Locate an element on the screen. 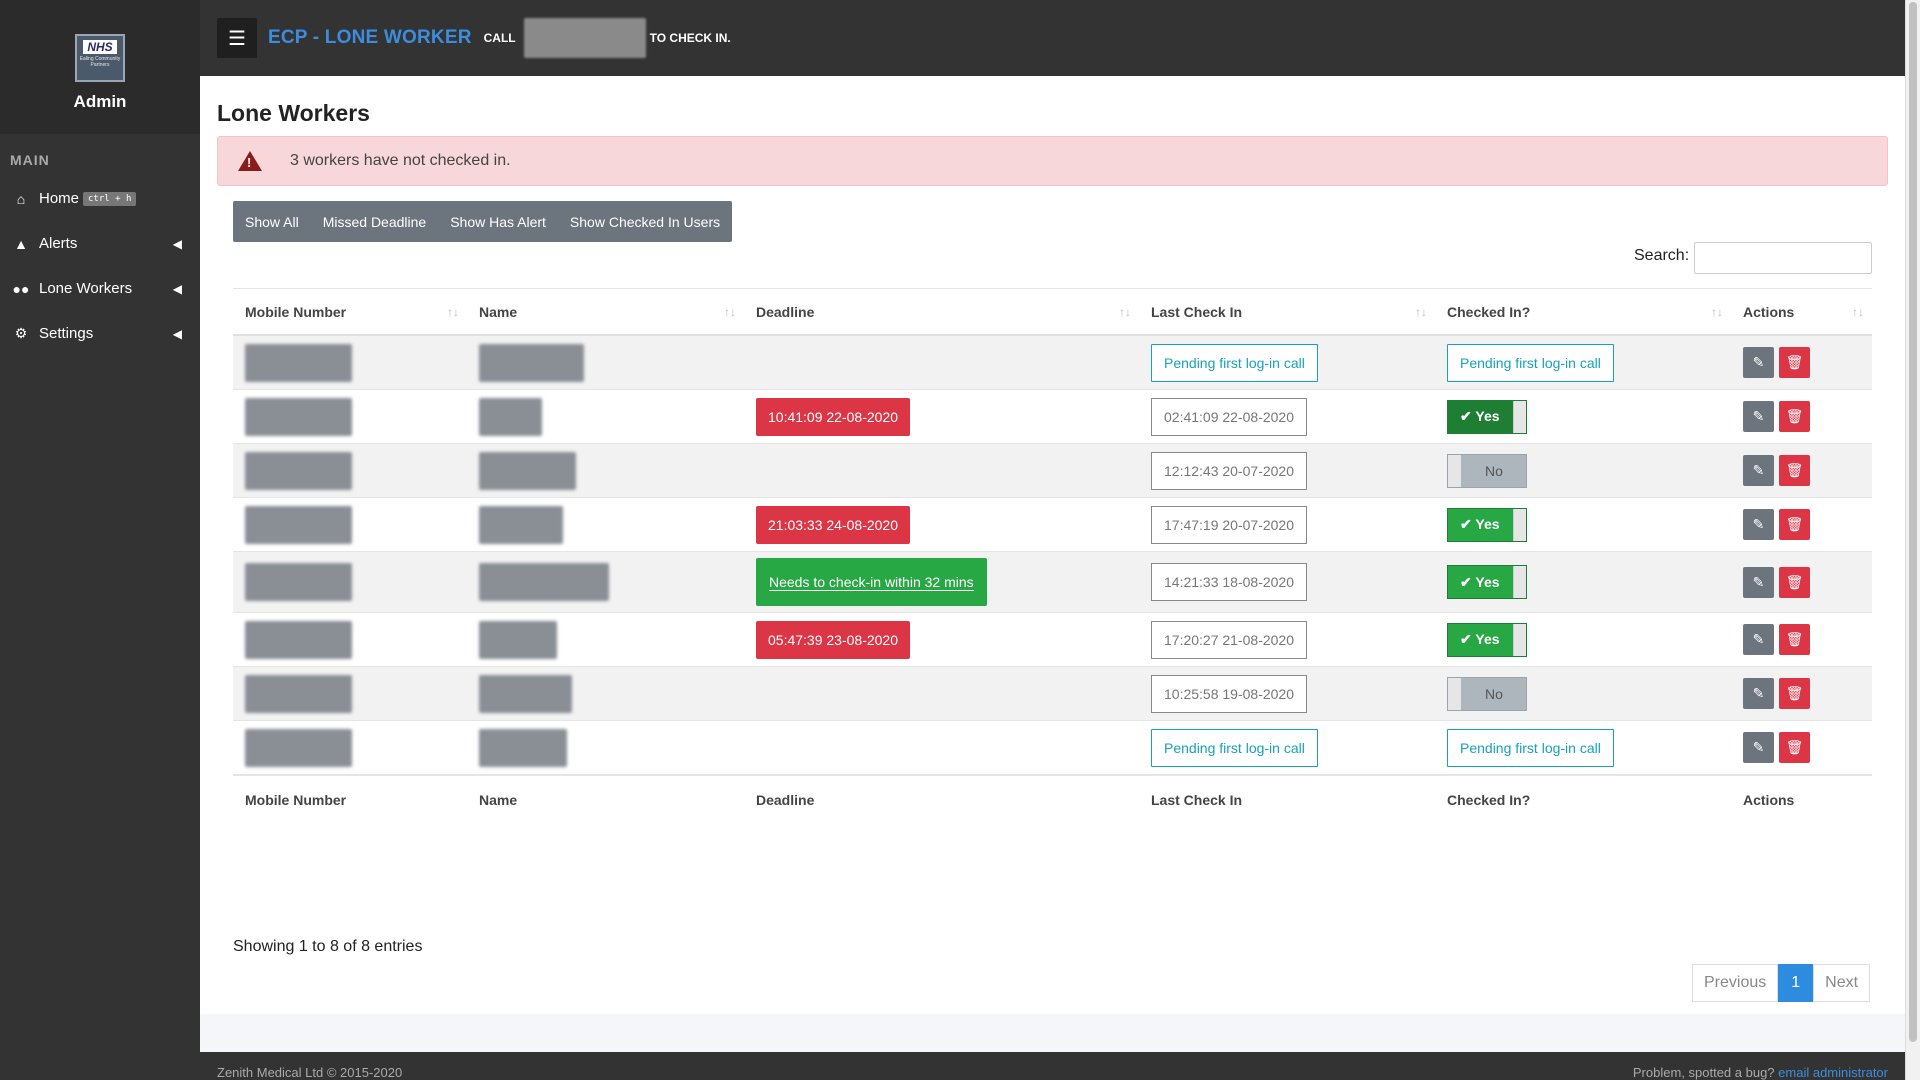 This screenshot has width=1920, height=1080. warning-icon is located at coordinates (250, 161).